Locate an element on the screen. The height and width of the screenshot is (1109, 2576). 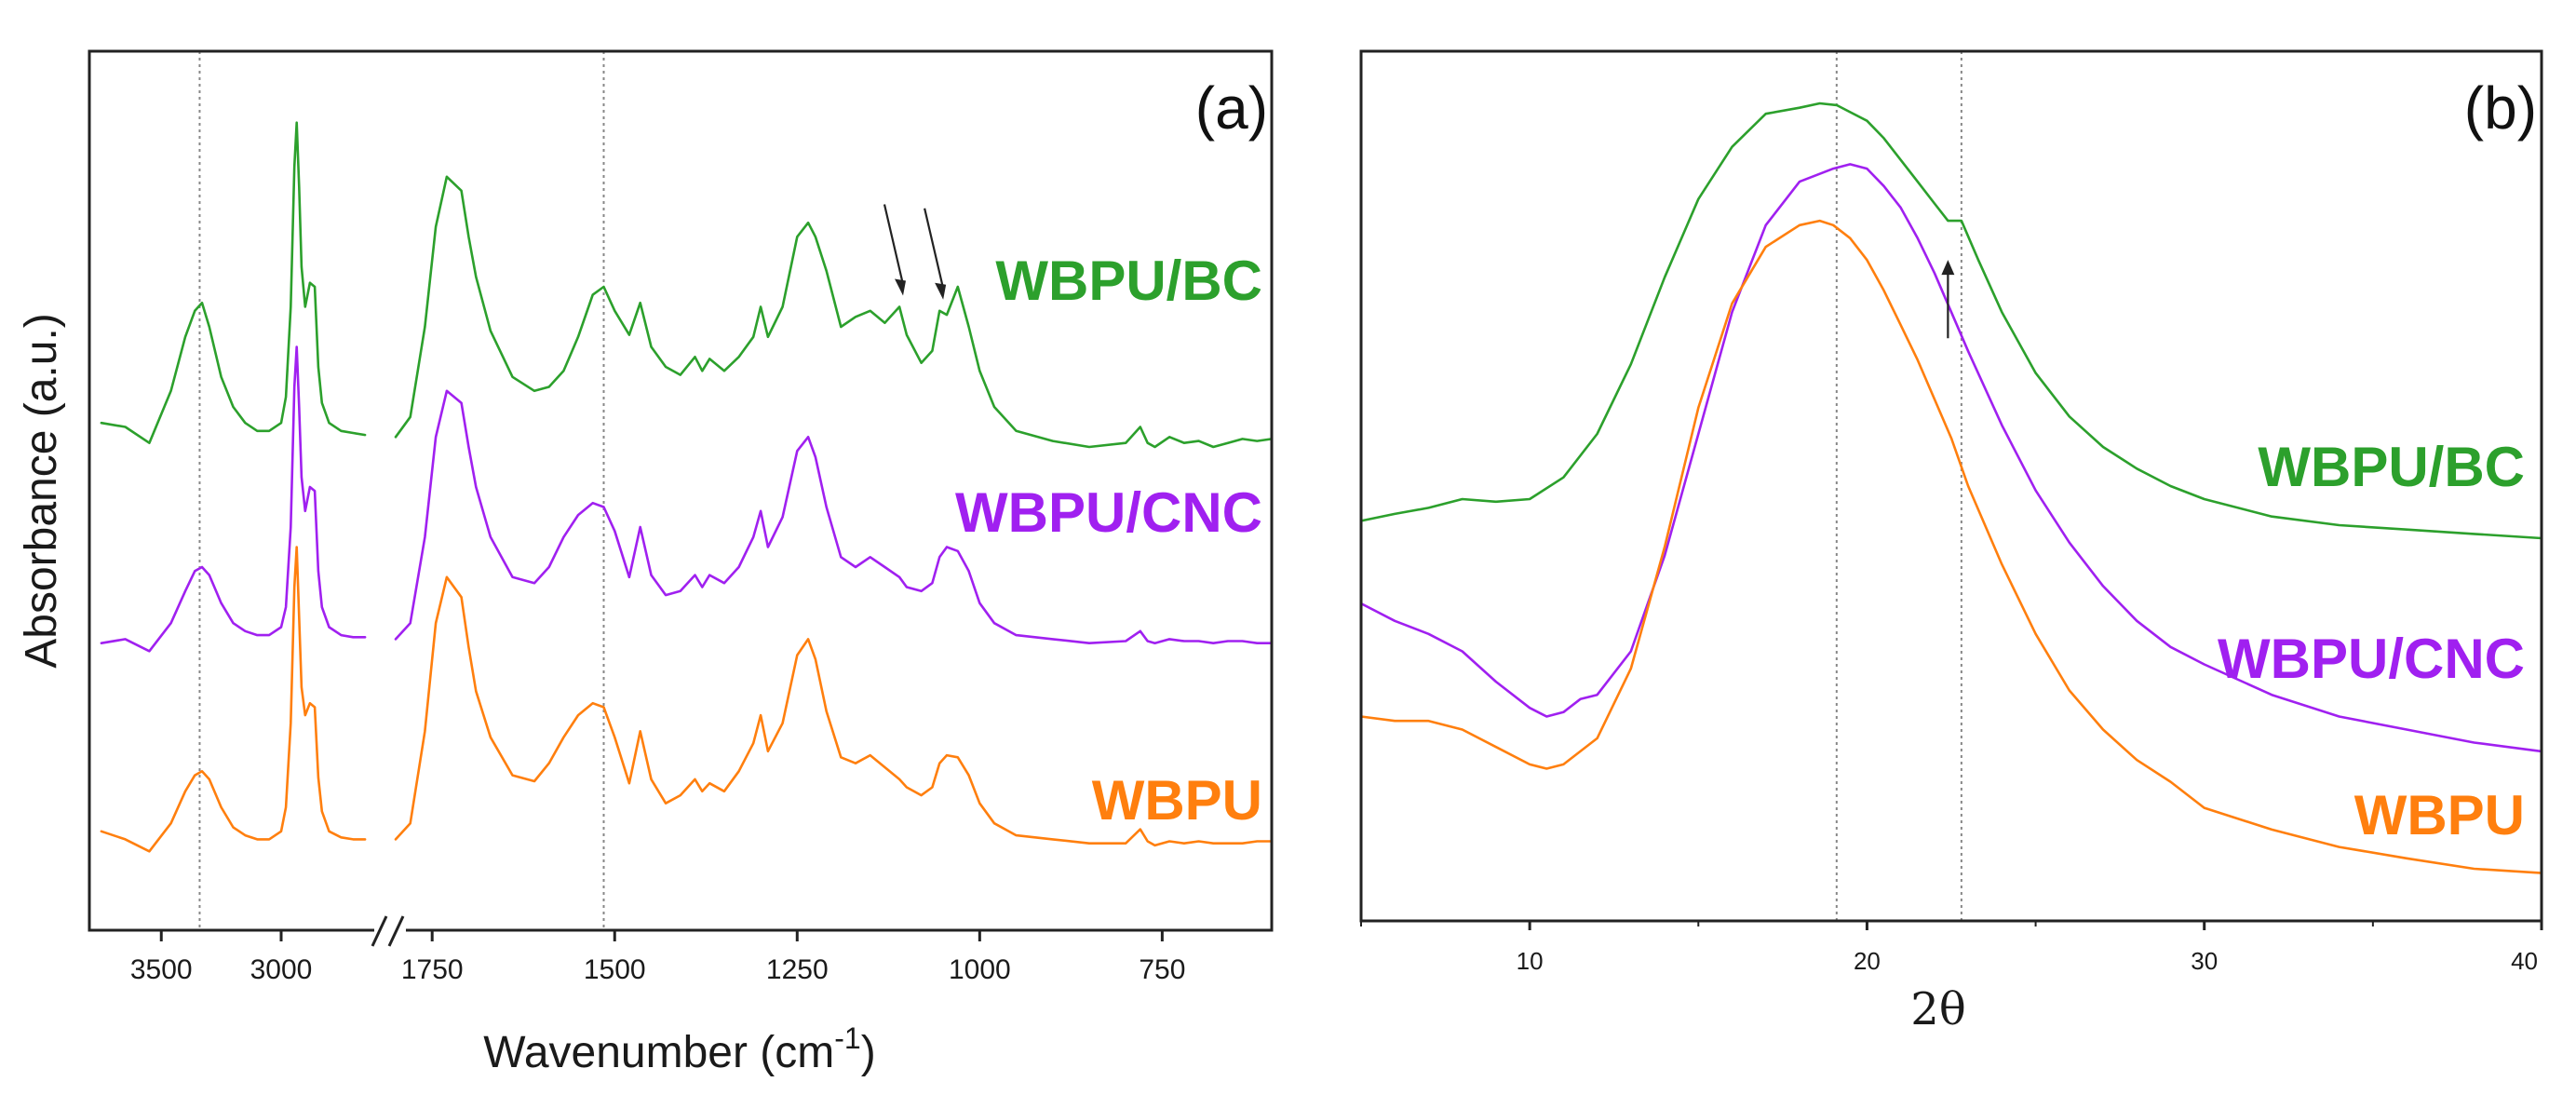
panel-b-label-wbpu-cnc: WBPU/CNC is located at coordinates (2371, 659).